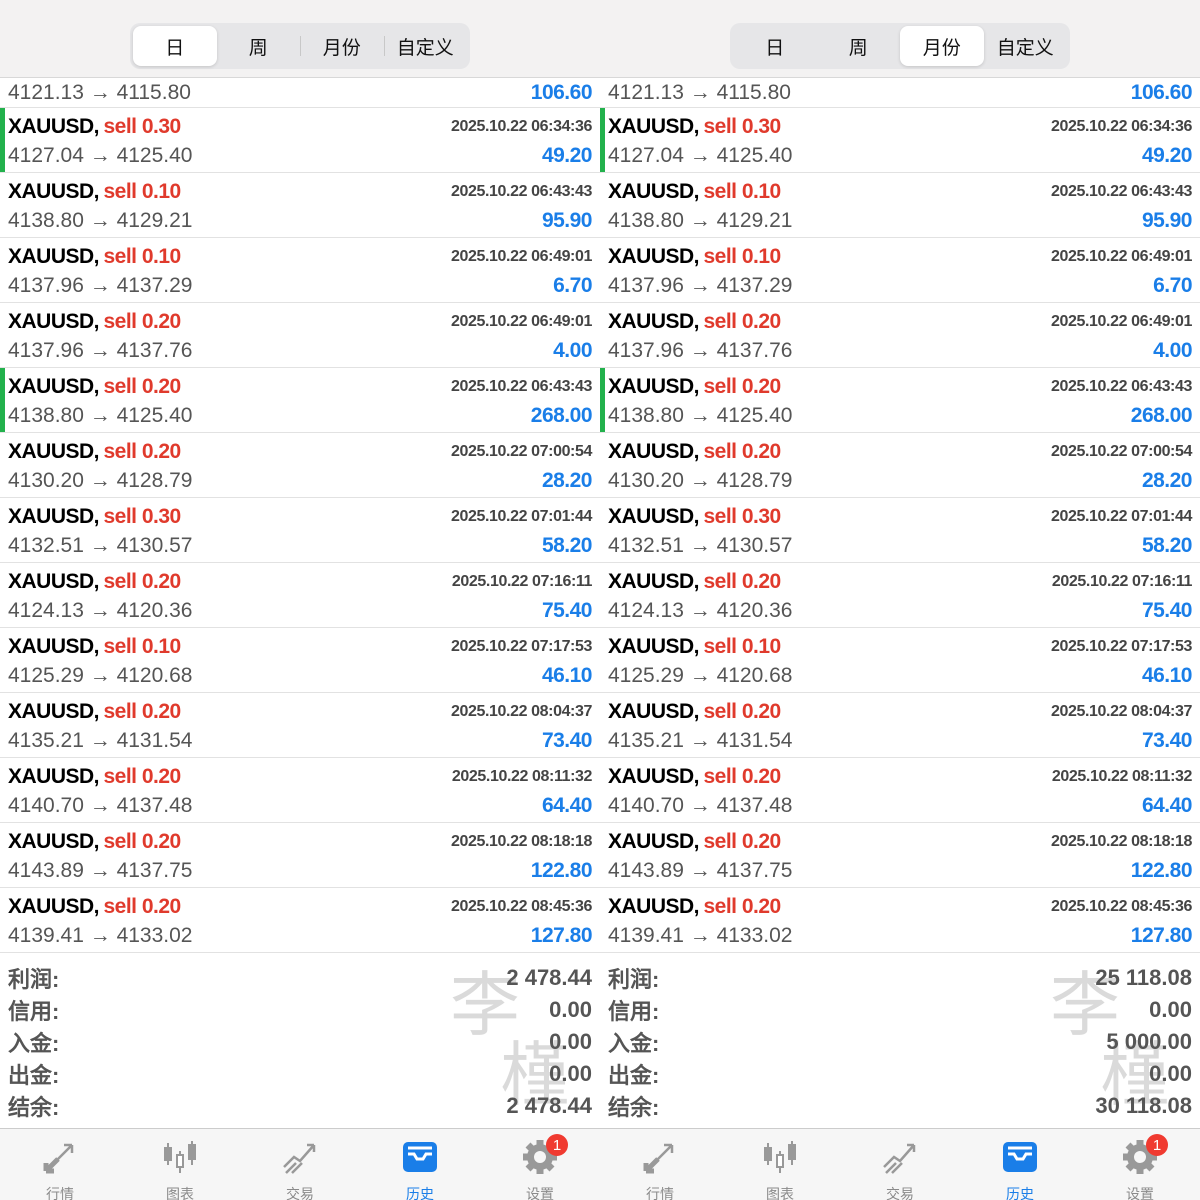 Image resolution: width=1200 pixels, height=1200 pixels. What do you see at coordinates (300, 1074) in the screenshot?
I see `summary-row: 出金: 0.00` at bounding box center [300, 1074].